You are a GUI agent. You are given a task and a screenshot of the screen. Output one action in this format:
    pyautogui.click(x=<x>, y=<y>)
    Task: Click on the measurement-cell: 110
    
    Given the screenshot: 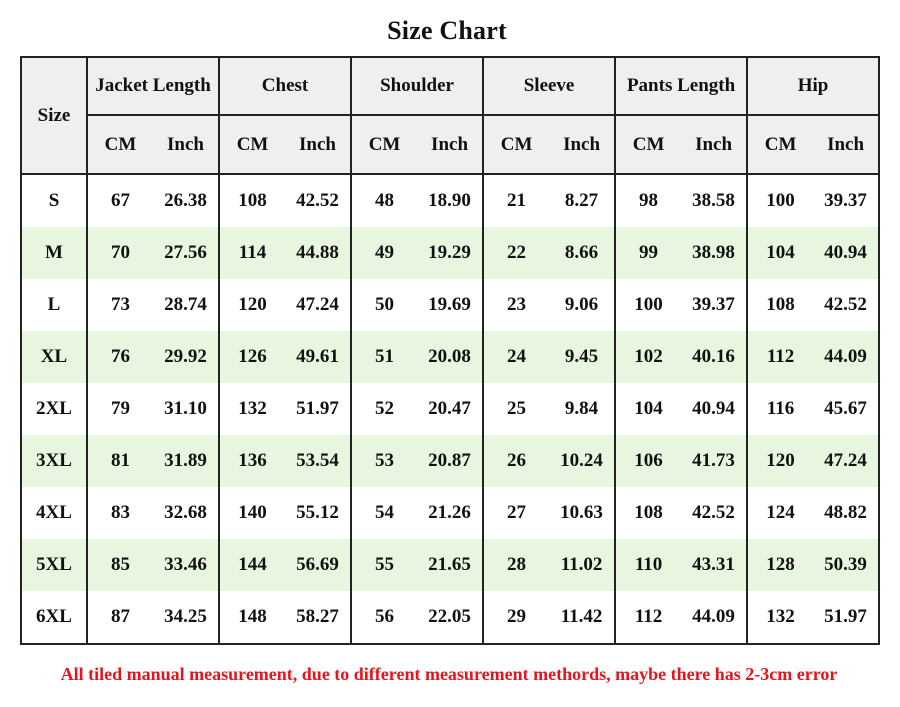 What is the action you would take?
    pyautogui.click(x=648, y=565)
    